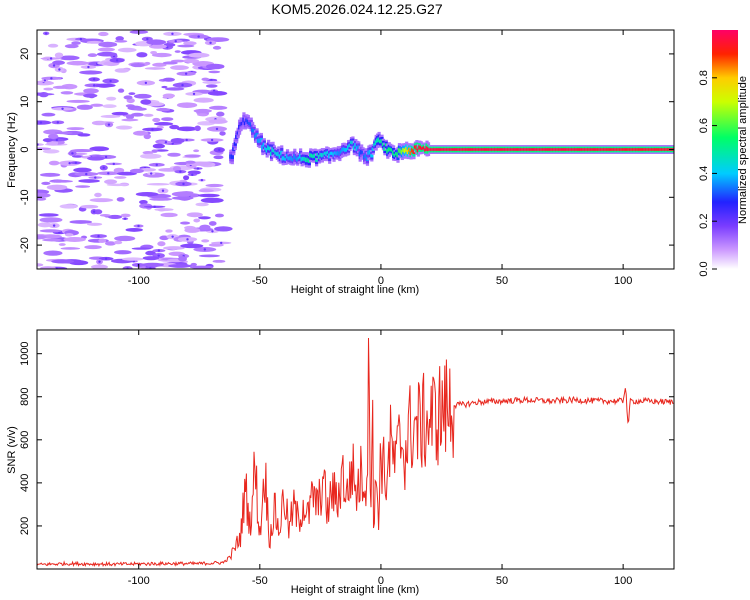 This screenshot has width=750, height=600. I want to click on spectrogram-noise, so click(135, 149).